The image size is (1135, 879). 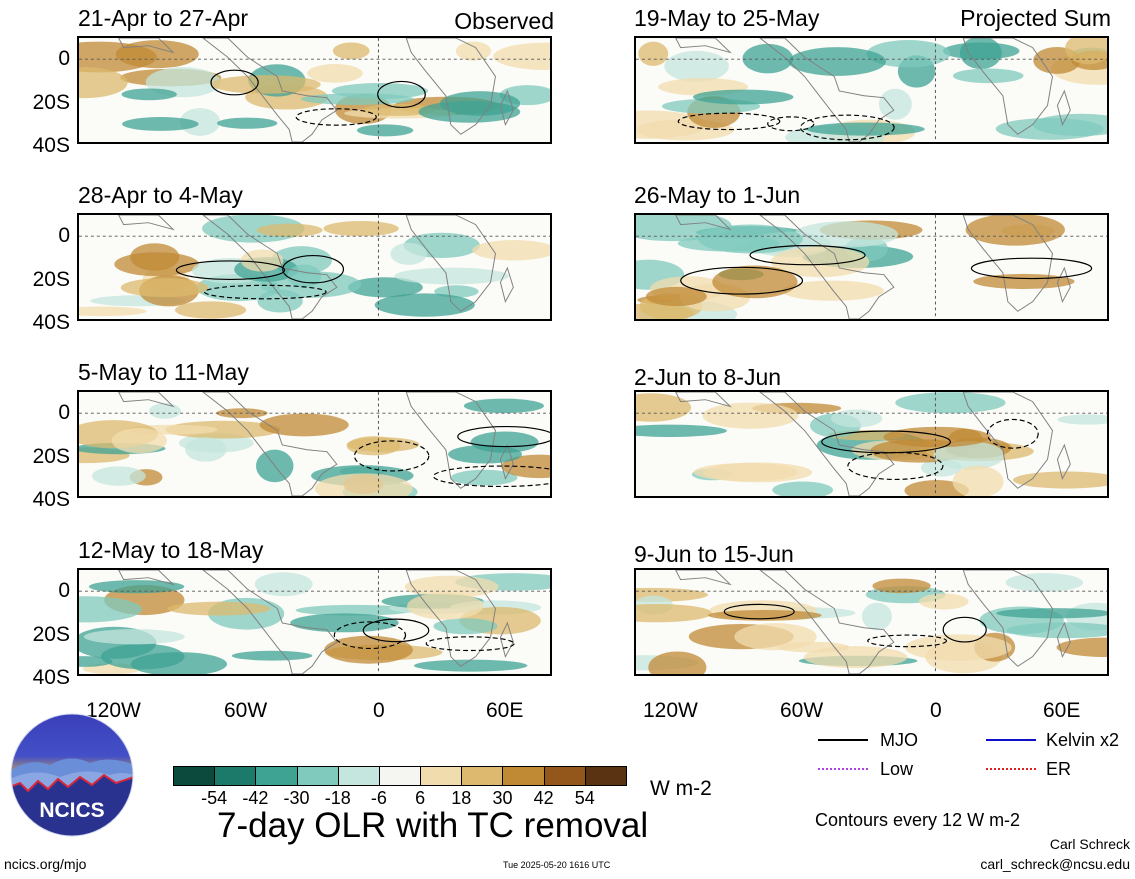 I want to click on ncics-logo: NCICS, so click(x=72, y=775).